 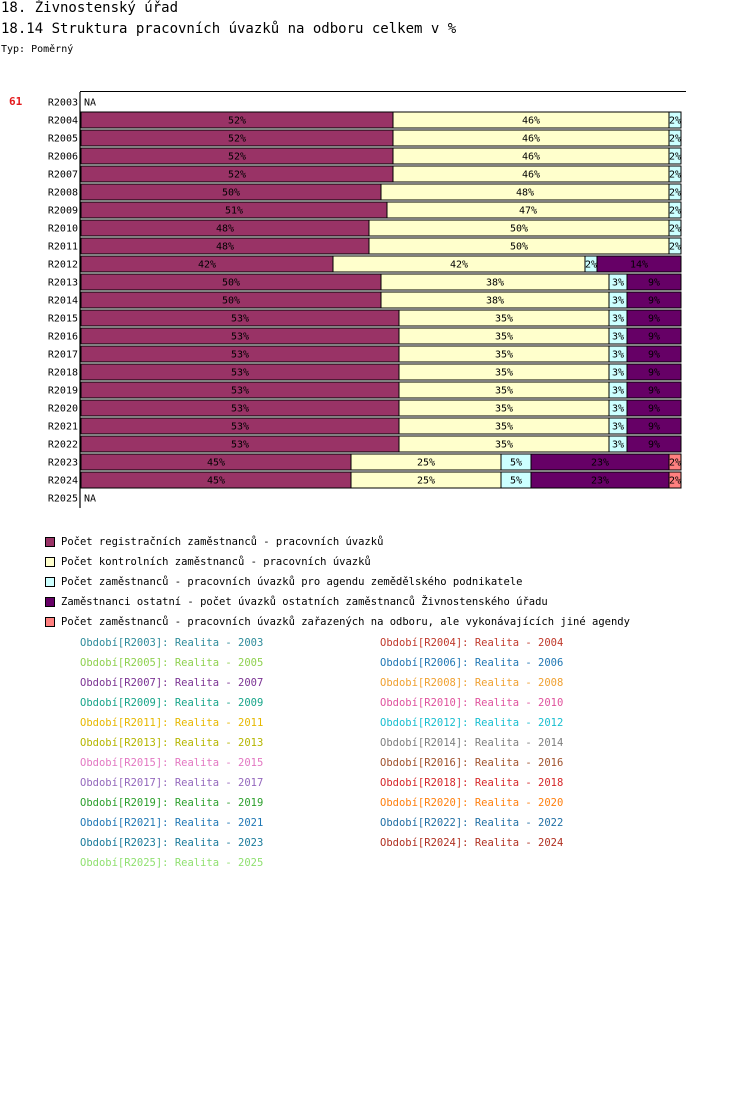 I want to click on data-label: 14%, so click(x=639, y=265).